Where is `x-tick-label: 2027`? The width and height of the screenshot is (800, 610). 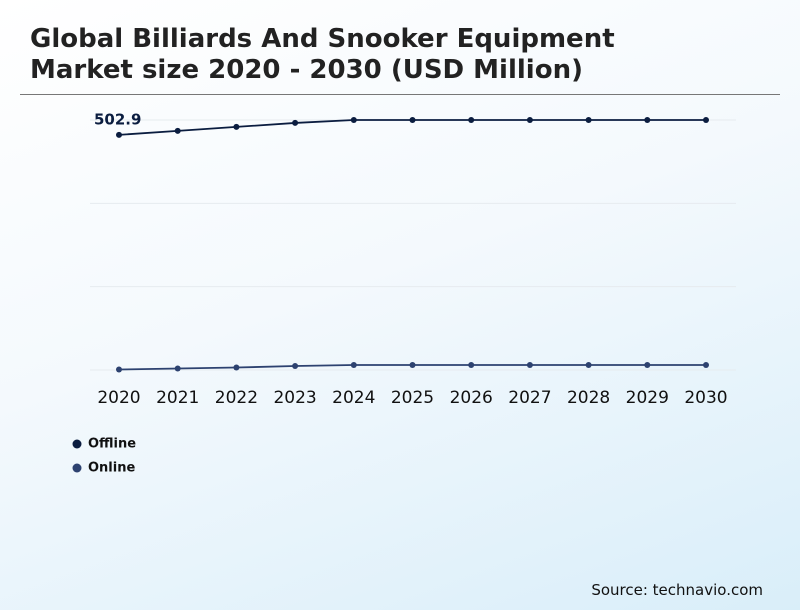
x-tick-label: 2027 is located at coordinates (529, 398).